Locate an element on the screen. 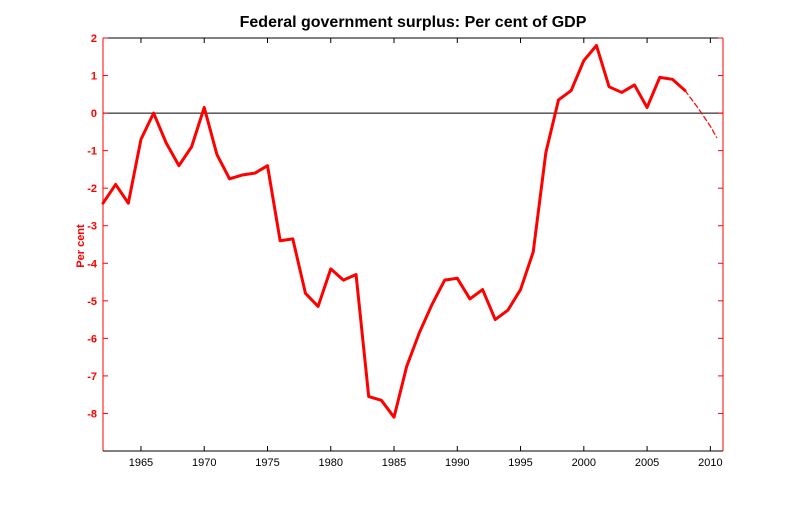 Image resolution: width=800 pixels, height=514 pixels. x-tick-label: 1995 is located at coordinates (520, 463).